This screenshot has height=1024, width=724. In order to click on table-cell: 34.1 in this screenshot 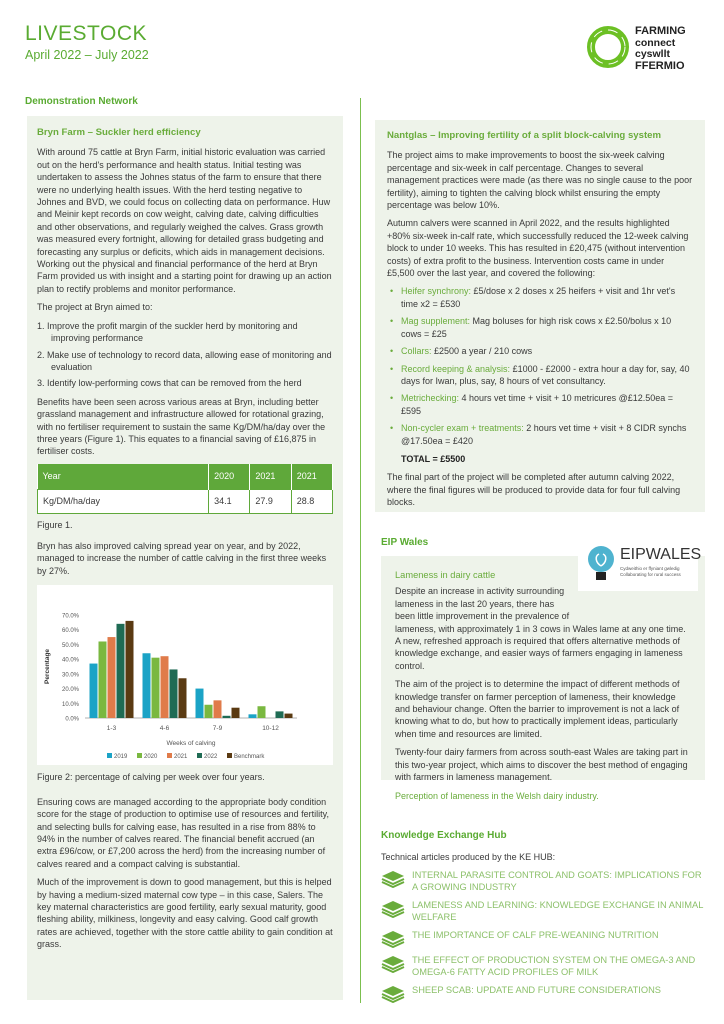, I will do `click(229, 501)`.